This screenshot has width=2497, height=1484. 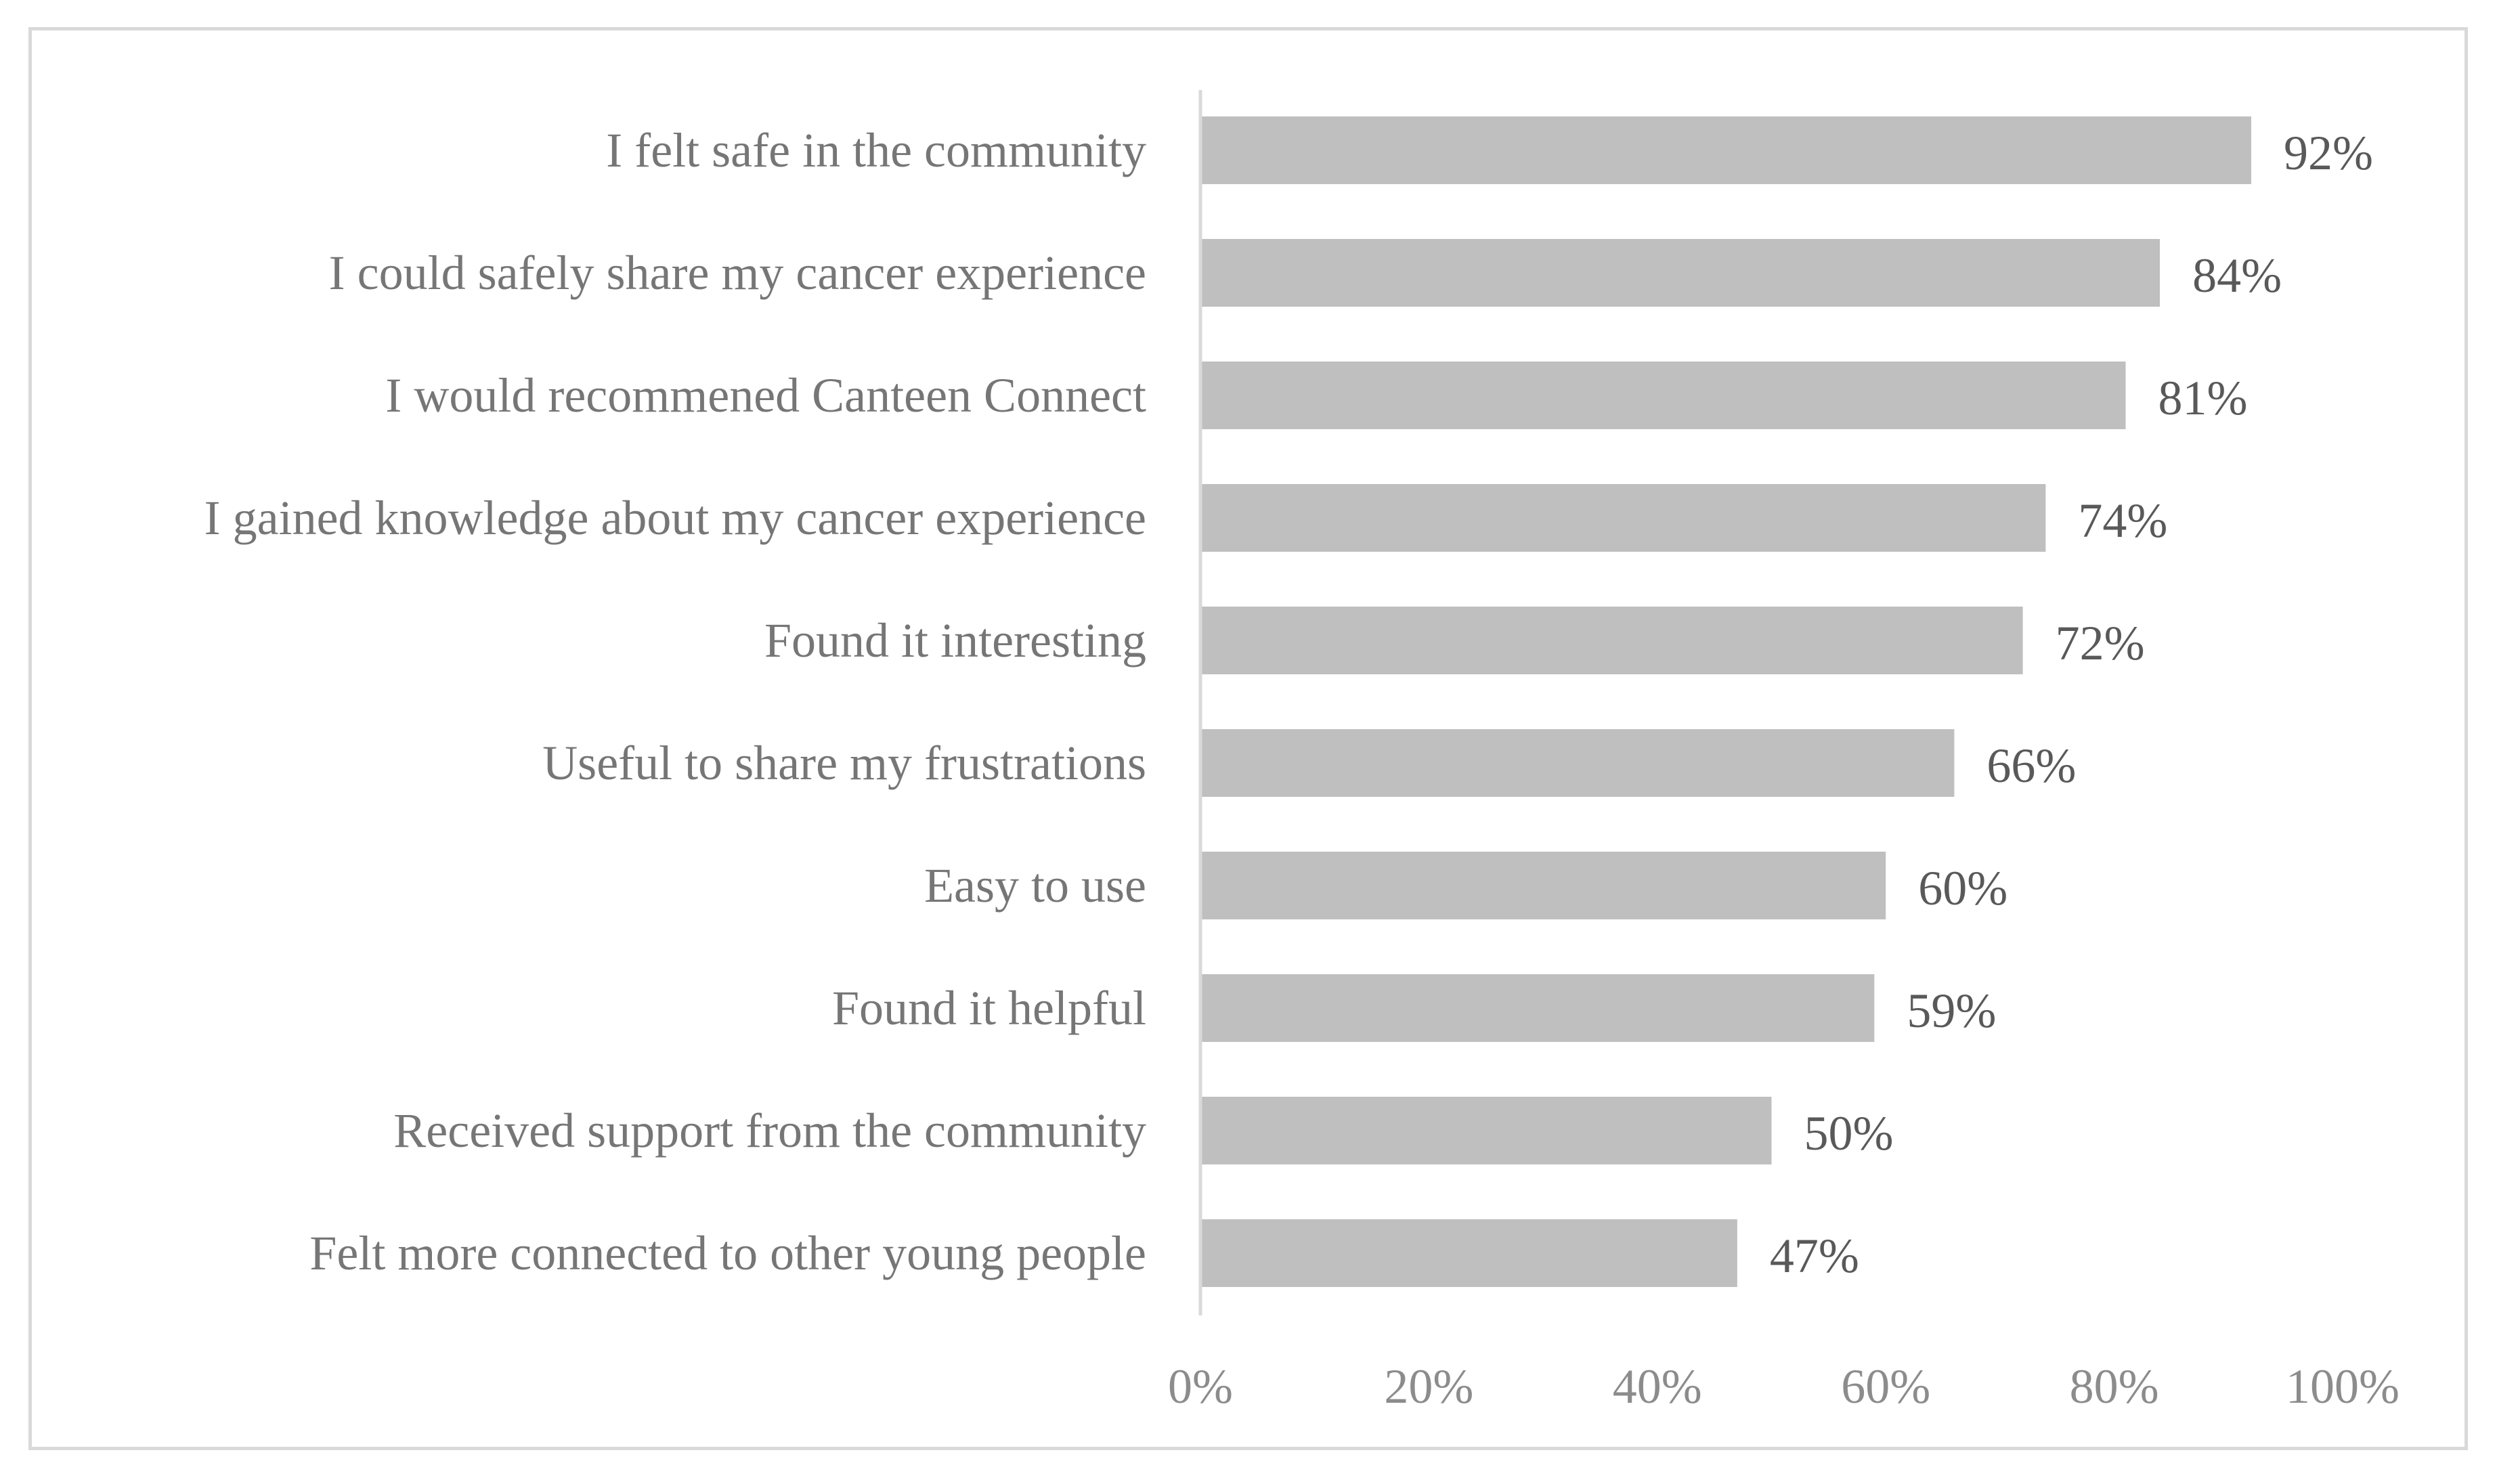 I want to click on category-label: Found it helpful, so click(x=989, y=1008).